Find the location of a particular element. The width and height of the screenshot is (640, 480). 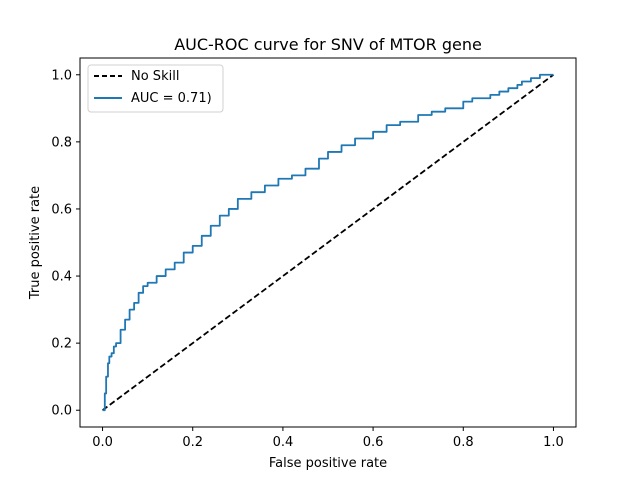

legend-label-auc: AUC = 0.71) is located at coordinates (171, 98).